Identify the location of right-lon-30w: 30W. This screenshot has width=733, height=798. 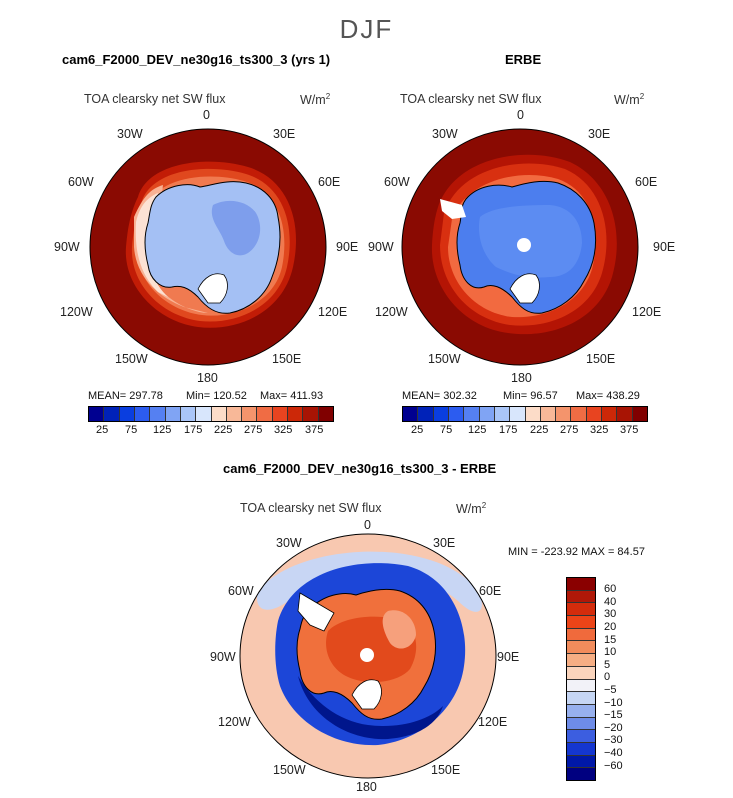
(445, 134).